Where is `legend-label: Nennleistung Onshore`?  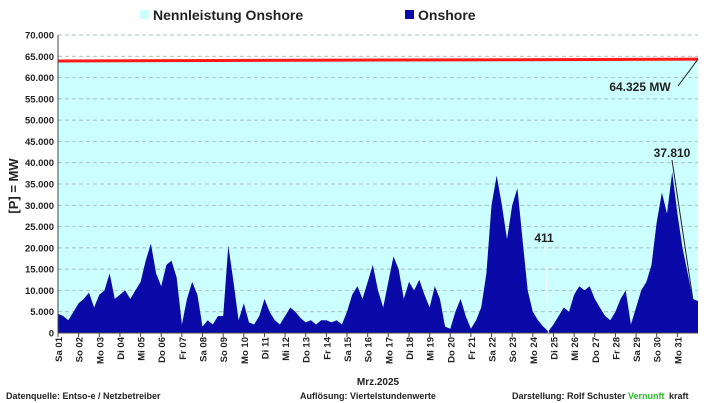
legend-label: Nennleistung Onshore is located at coordinates (228, 15).